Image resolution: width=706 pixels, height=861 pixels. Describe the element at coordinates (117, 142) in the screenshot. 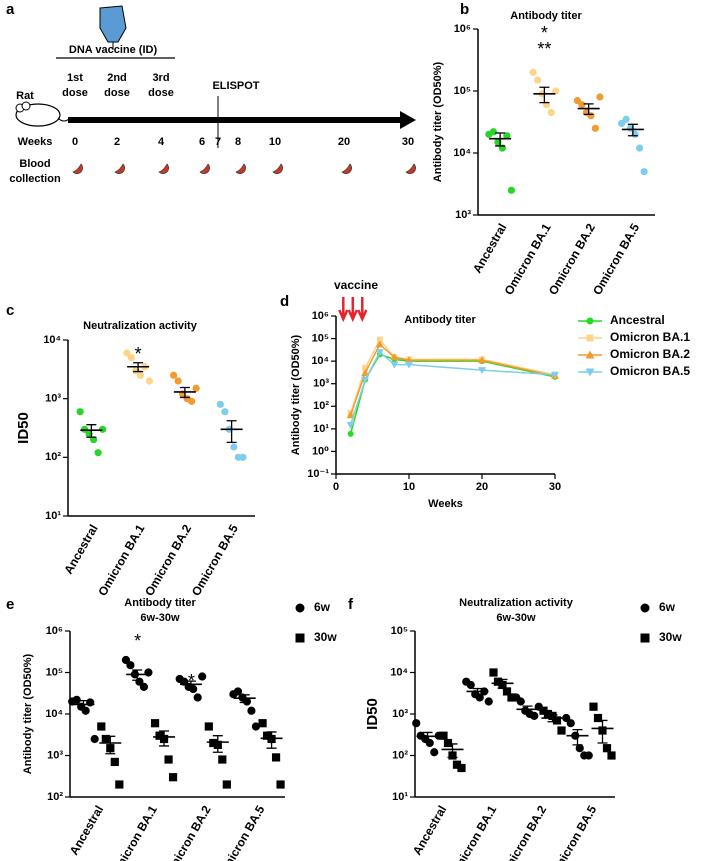

I see `week-label: 2` at that location.